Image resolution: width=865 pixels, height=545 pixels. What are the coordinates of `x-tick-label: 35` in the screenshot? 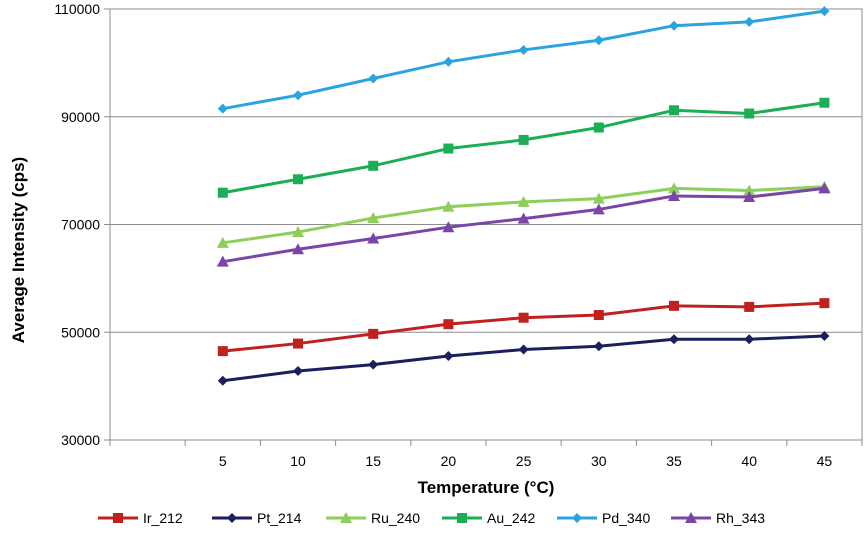 It's located at (674, 461).